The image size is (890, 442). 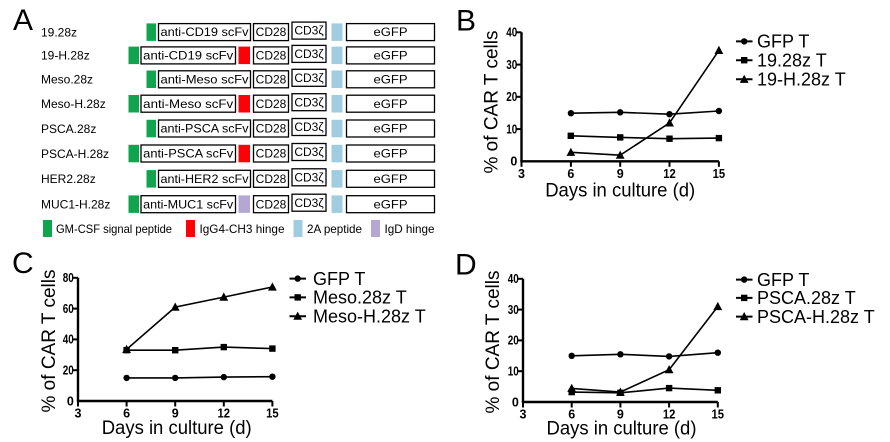 I want to click on svg-text: Meso-H.28z, so click(x=73, y=104).